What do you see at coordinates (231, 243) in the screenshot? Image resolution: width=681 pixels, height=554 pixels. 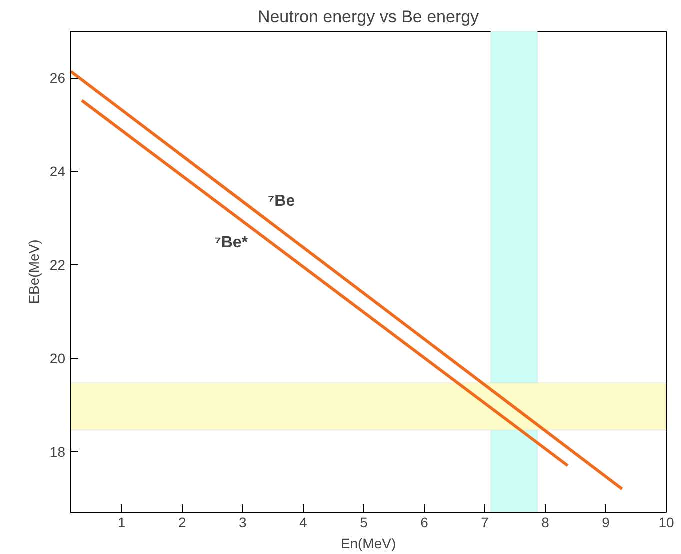 I see `series-label: ⁷Be*` at bounding box center [231, 243].